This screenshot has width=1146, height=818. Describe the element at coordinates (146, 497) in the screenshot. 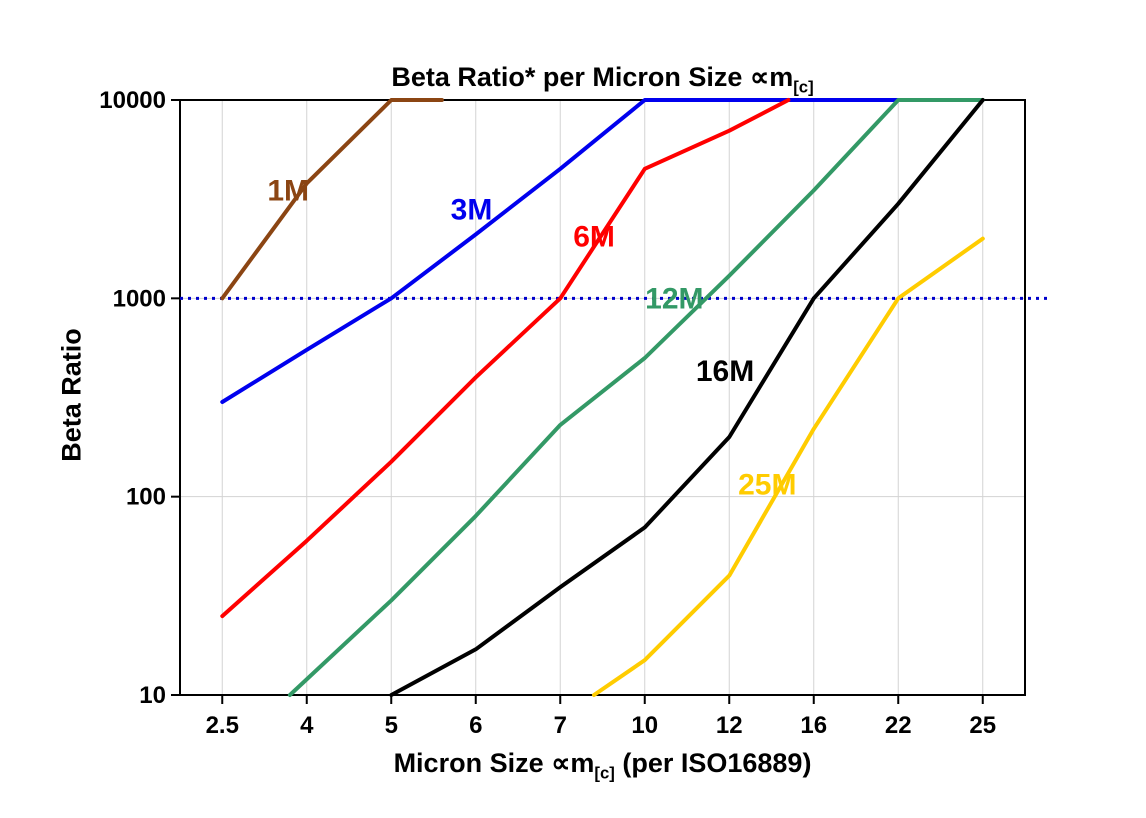

I see `y-tick-label-100: 100` at that location.